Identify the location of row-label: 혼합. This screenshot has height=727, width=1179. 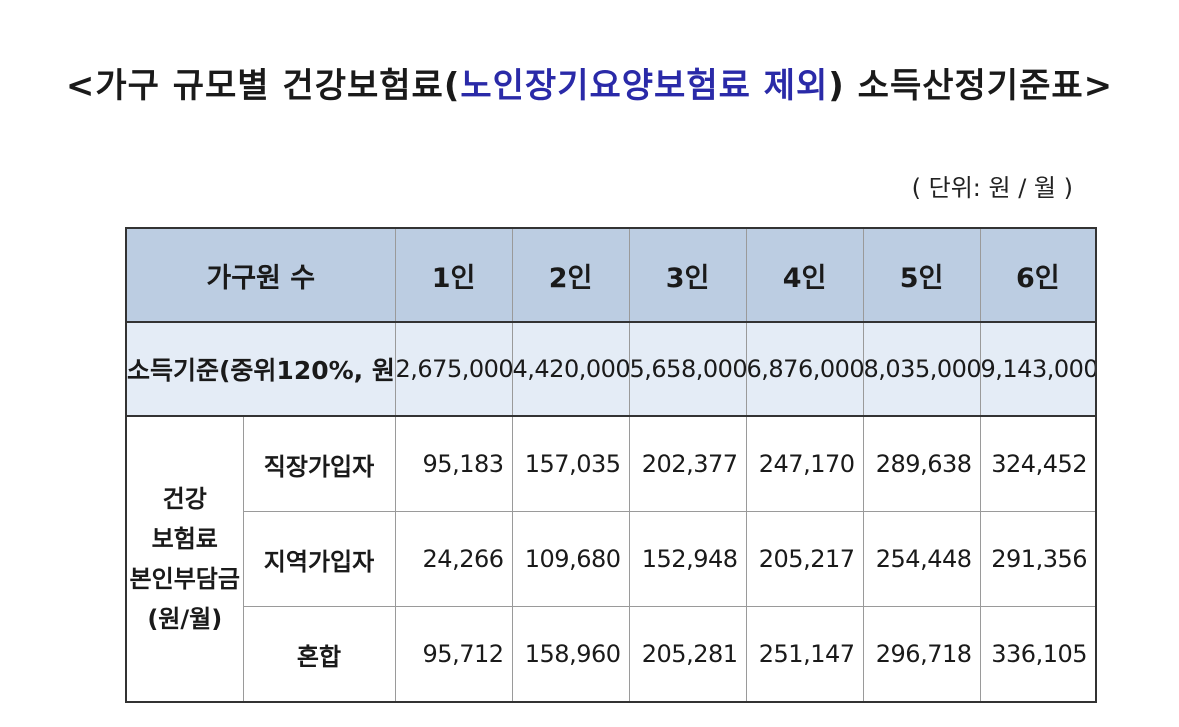
(319, 654).